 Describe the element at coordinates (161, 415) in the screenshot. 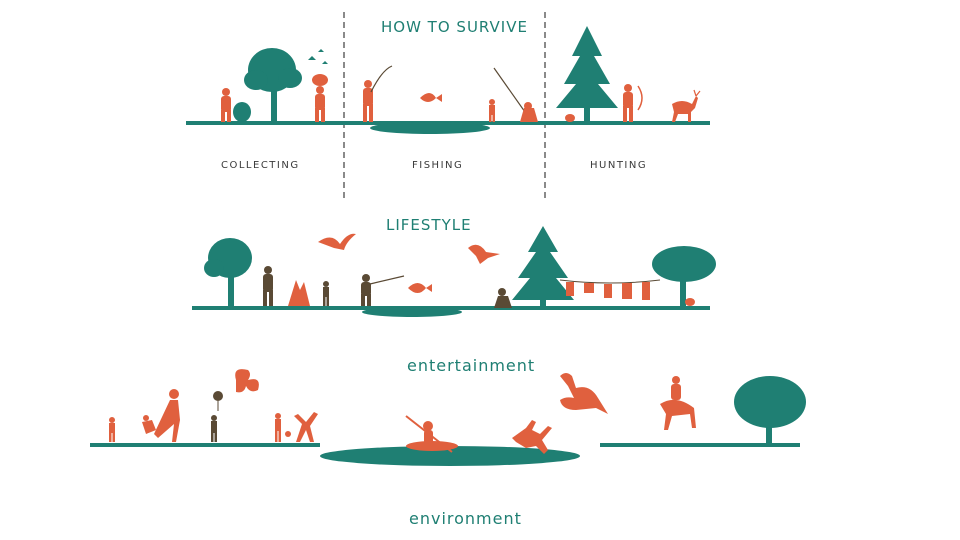

I see `swinging-child-icon` at that location.